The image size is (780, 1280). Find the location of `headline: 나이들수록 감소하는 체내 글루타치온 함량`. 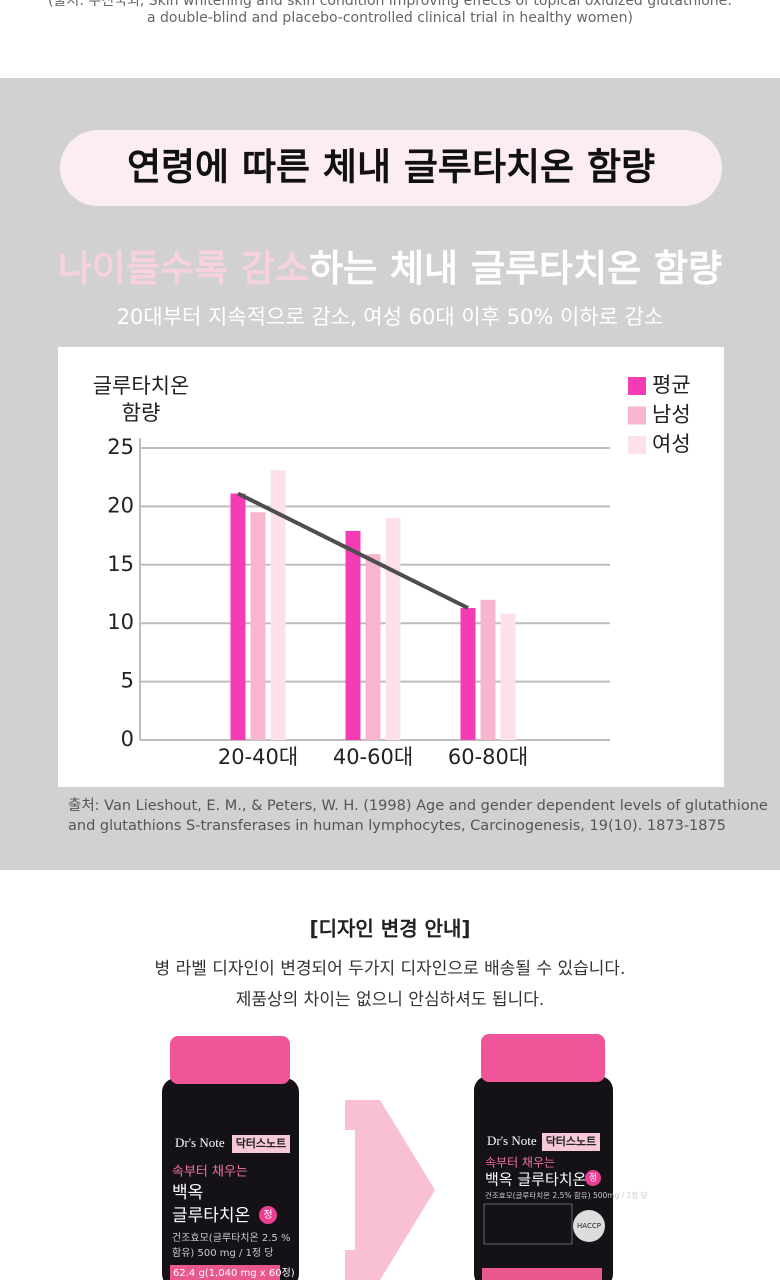

headline: 나이들수록 감소하는 체내 글루타치온 함량 is located at coordinates (390, 268).